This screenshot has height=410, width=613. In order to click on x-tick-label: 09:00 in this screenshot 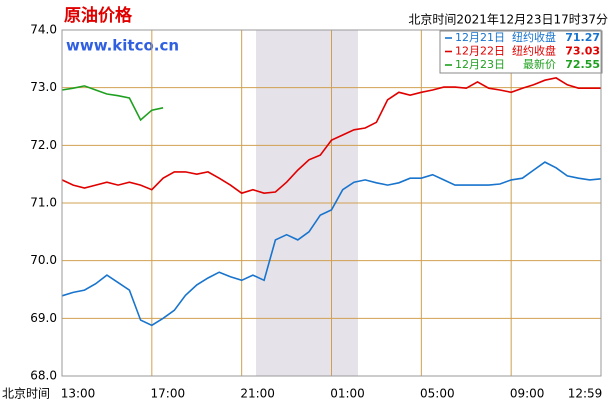, I will do `click(527, 394)`.